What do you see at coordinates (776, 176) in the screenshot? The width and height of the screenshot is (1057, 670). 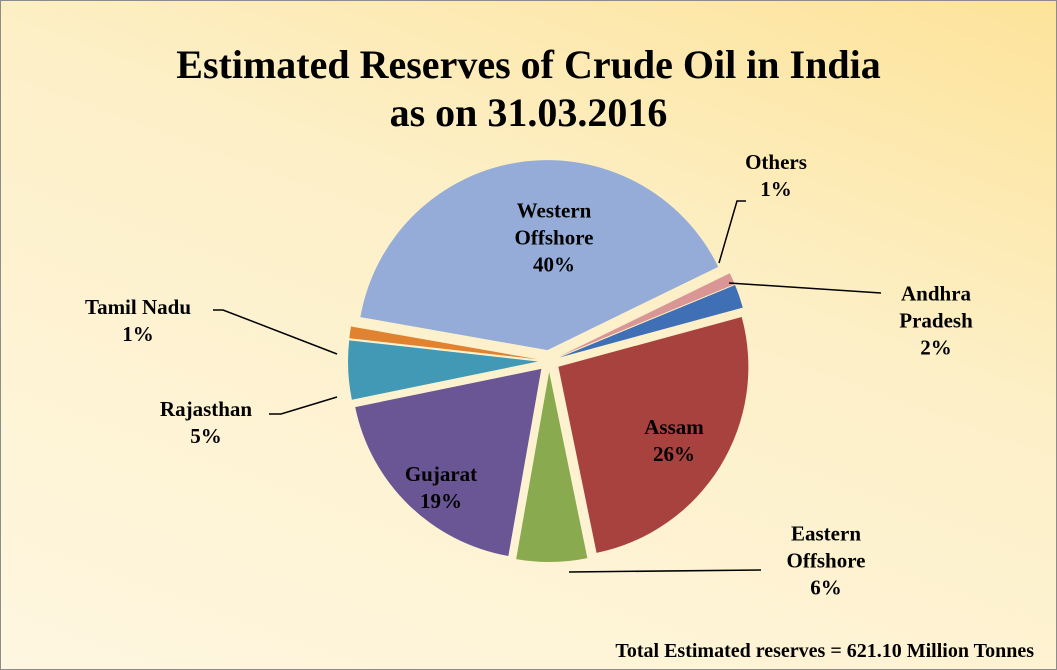 I see `slice-label: Others 1%` at bounding box center [776, 176].